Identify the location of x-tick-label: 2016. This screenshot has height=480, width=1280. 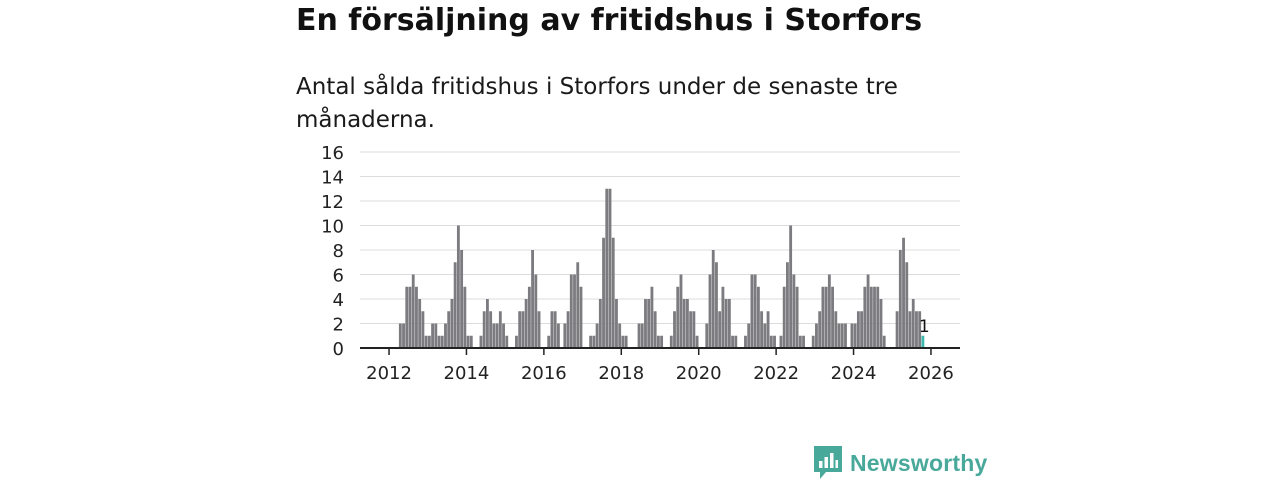
(544, 373).